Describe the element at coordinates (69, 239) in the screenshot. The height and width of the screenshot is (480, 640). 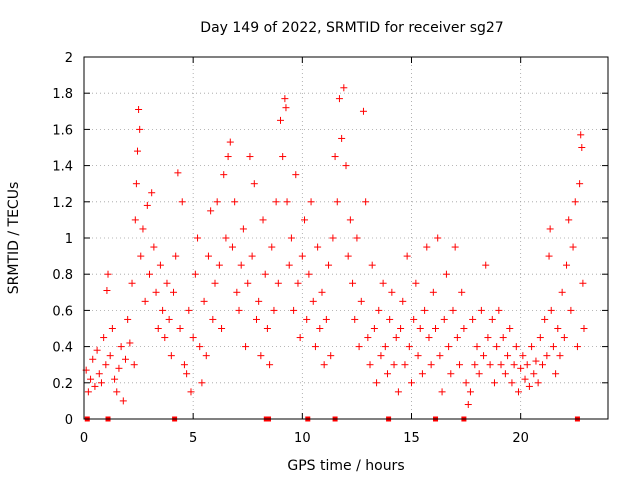
I see `y-tick-label: 1` at that location.